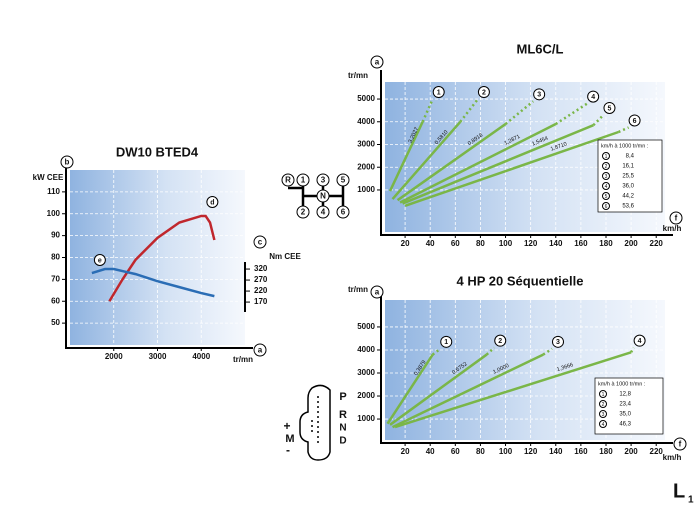 This screenshot has height=526, width=700. Describe the element at coordinates (606, 157) in the screenshot. I see `table-gear: 1` at that location.